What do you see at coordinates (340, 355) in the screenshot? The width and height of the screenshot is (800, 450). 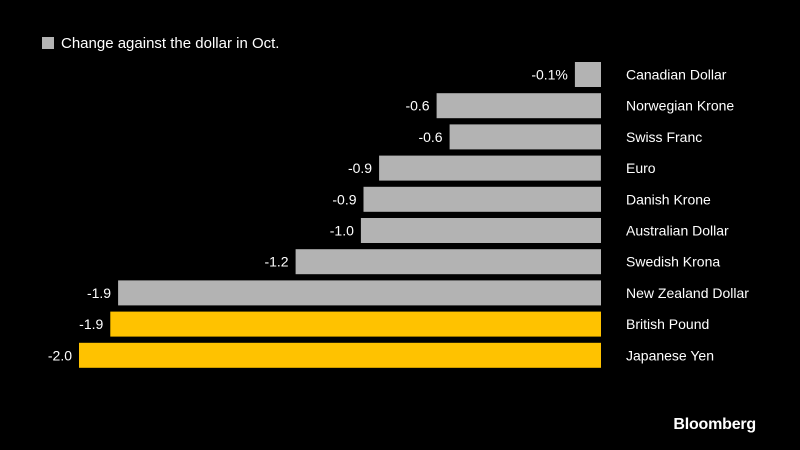 I see `bar-japanese-yen` at bounding box center [340, 355].